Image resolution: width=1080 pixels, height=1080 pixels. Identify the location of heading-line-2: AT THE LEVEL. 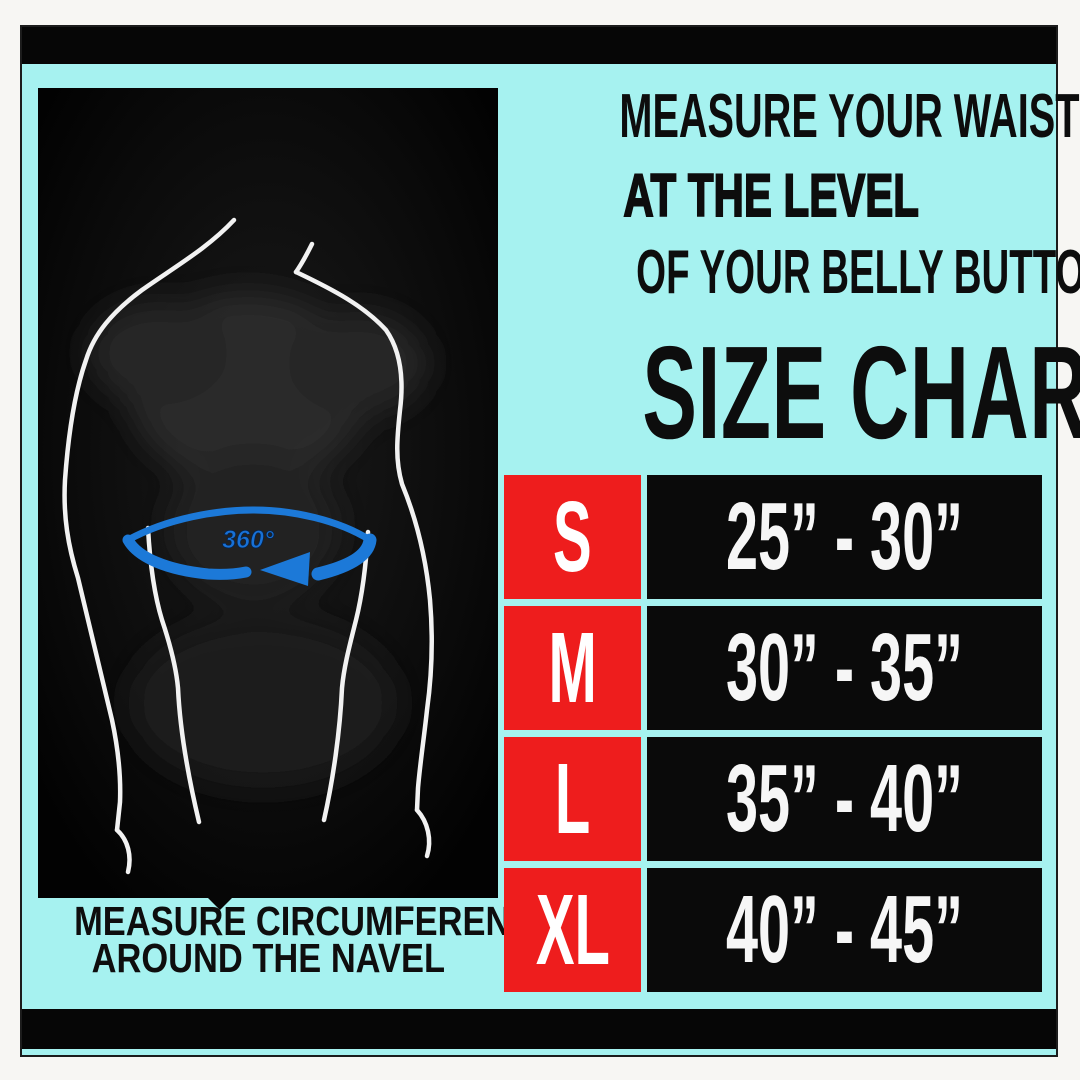
(771, 195).